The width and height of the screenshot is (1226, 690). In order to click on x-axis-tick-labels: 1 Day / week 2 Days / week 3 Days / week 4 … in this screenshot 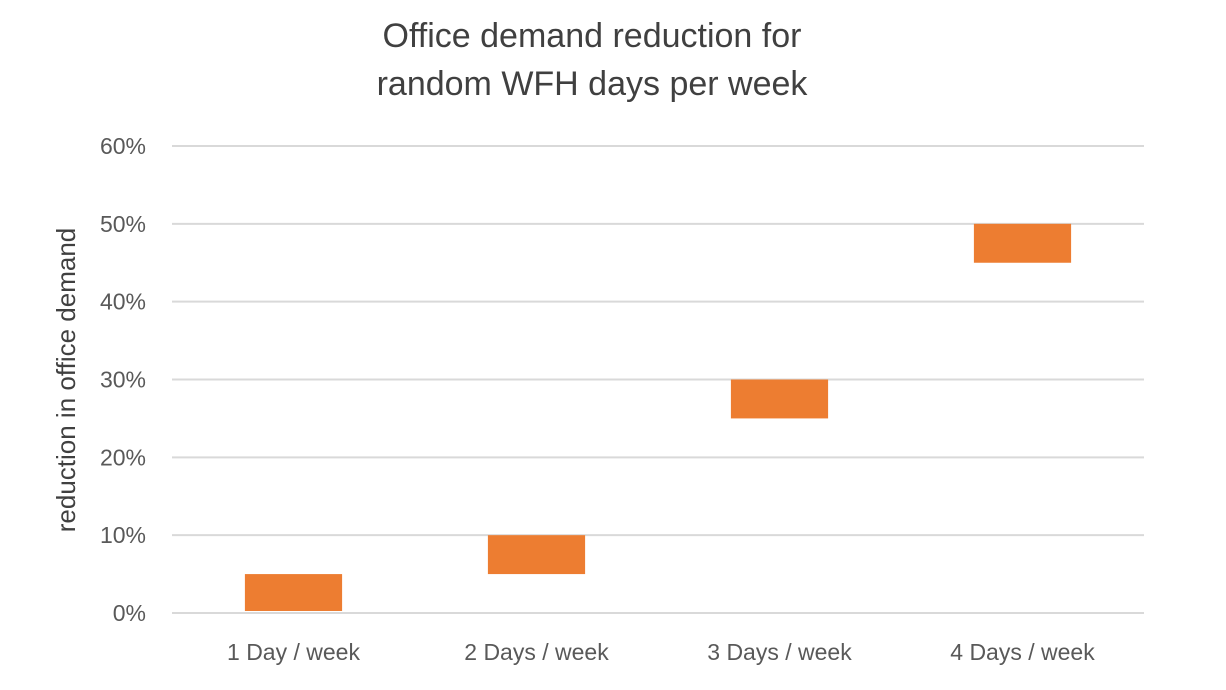, I will do `click(661, 652)`.